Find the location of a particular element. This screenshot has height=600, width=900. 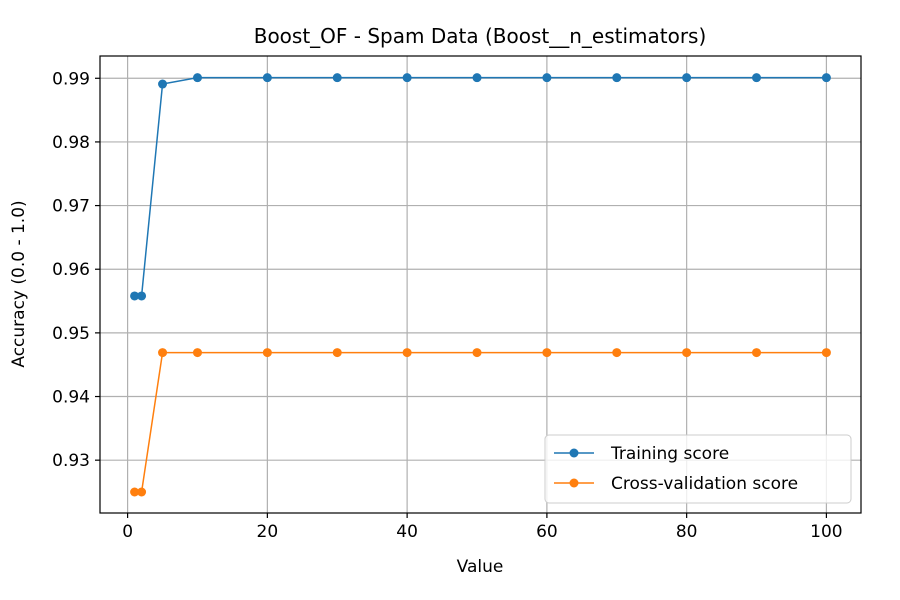

y-tick-label: 0.95 is located at coordinates (71, 334).